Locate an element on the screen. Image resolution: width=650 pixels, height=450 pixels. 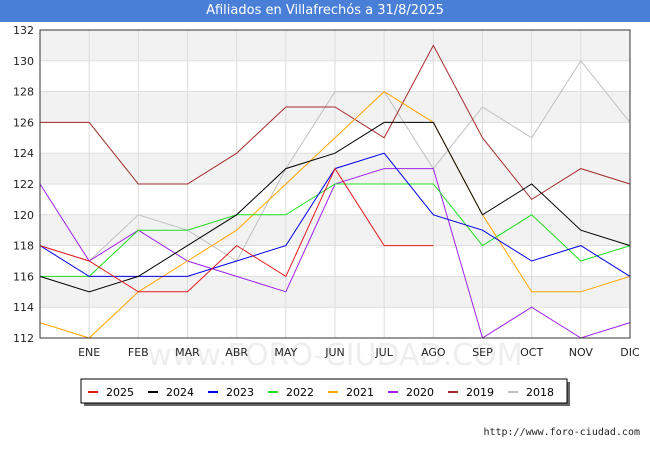
chart-title: Afiliados en Villafrechós a 31/8/2025 is located at coordinates (325, 11).